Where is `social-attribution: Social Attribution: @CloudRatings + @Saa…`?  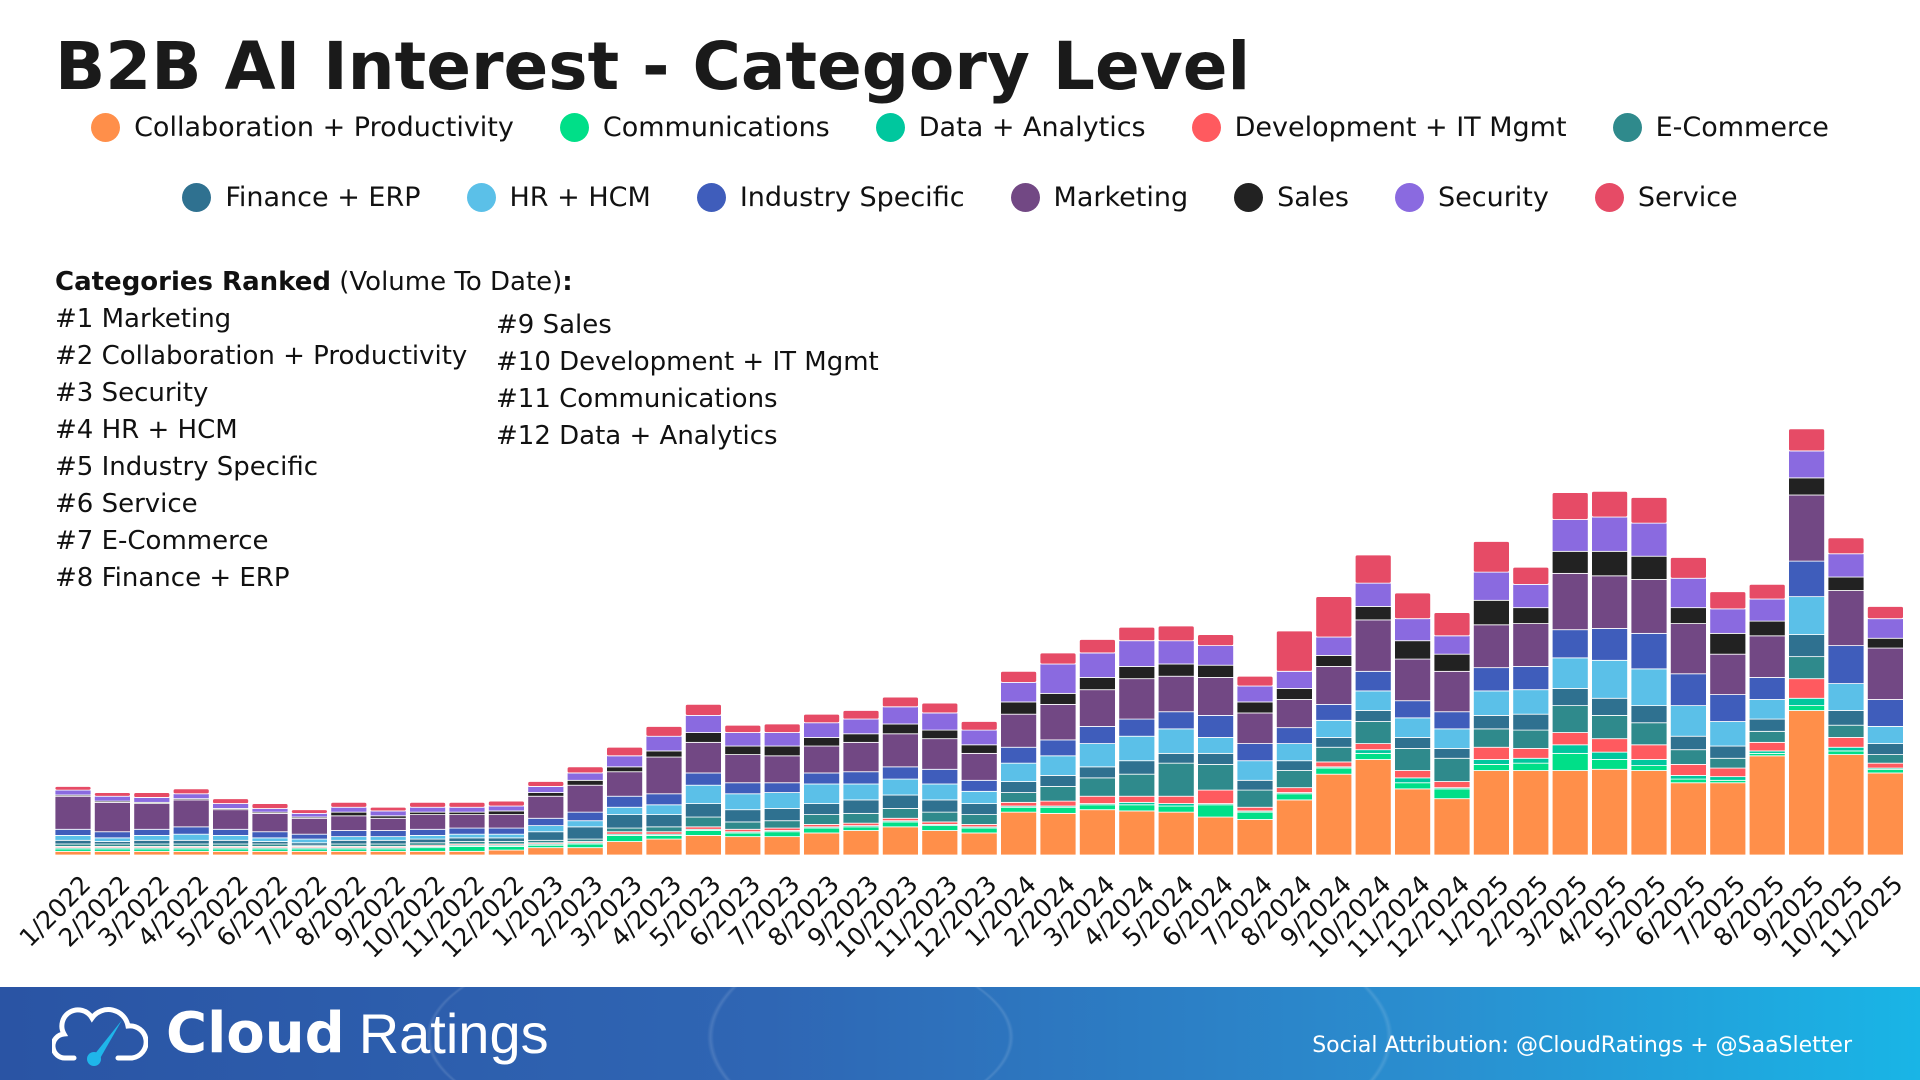
social-attribution: Social Attribution: @CloudRatings + @Saa… is located at coordinates (1582, 1045).